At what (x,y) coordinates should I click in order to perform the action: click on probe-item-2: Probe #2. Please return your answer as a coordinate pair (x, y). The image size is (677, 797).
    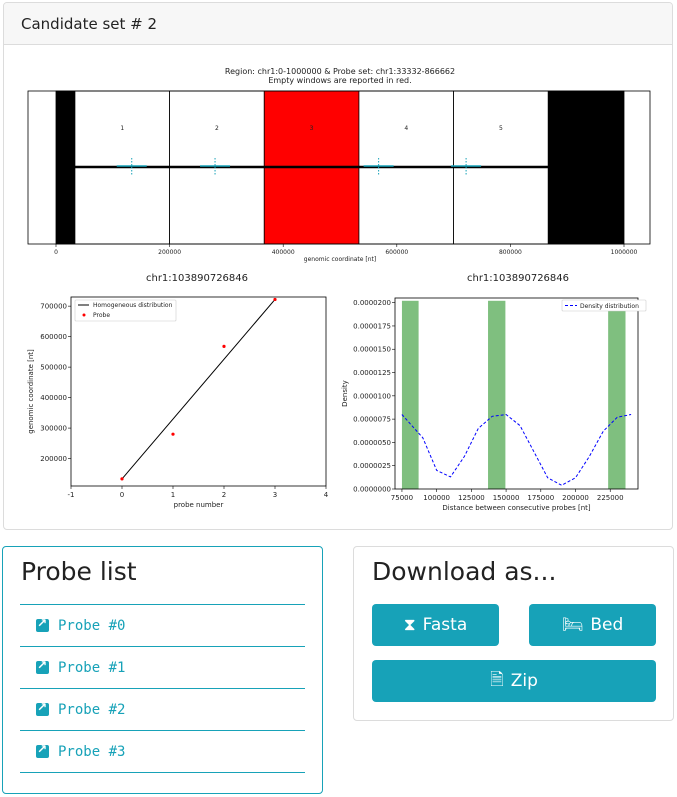
    Looking at the image, I should click on (162, 709).